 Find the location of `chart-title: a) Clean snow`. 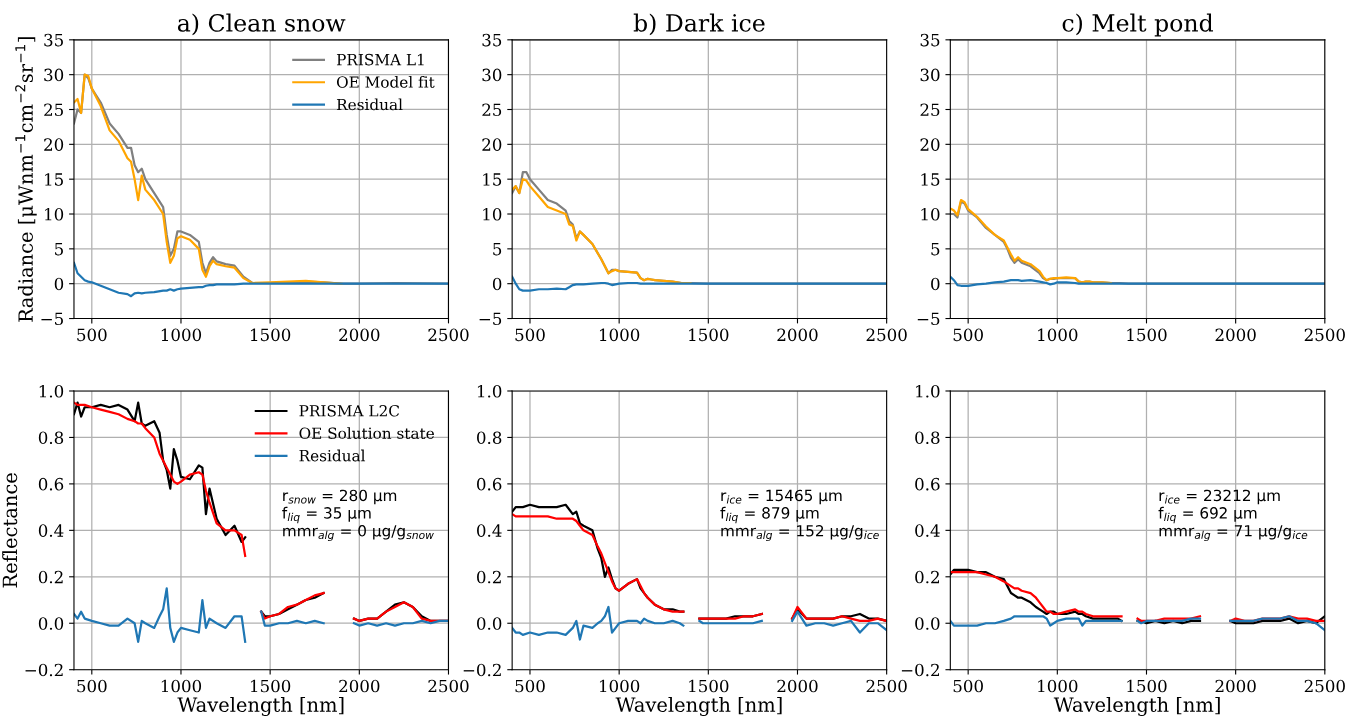

chart-title: a) Clean snow is located at coordinates (261, 24).